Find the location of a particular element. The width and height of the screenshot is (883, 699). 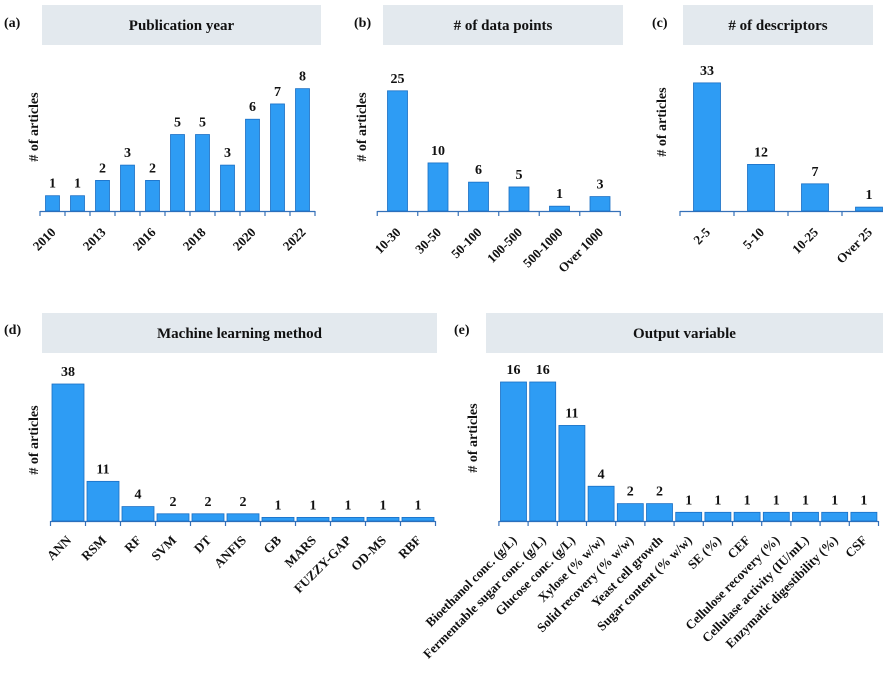

x-tick-label: 2020 is located at coordinates (244, 239).